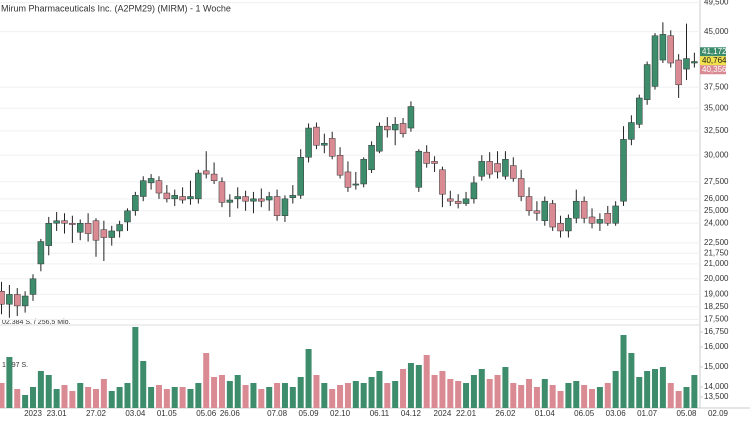 The height and width of the screenshot is (421, 750). I want to click on y2-tick-label: 15,000, so click(716, 366).